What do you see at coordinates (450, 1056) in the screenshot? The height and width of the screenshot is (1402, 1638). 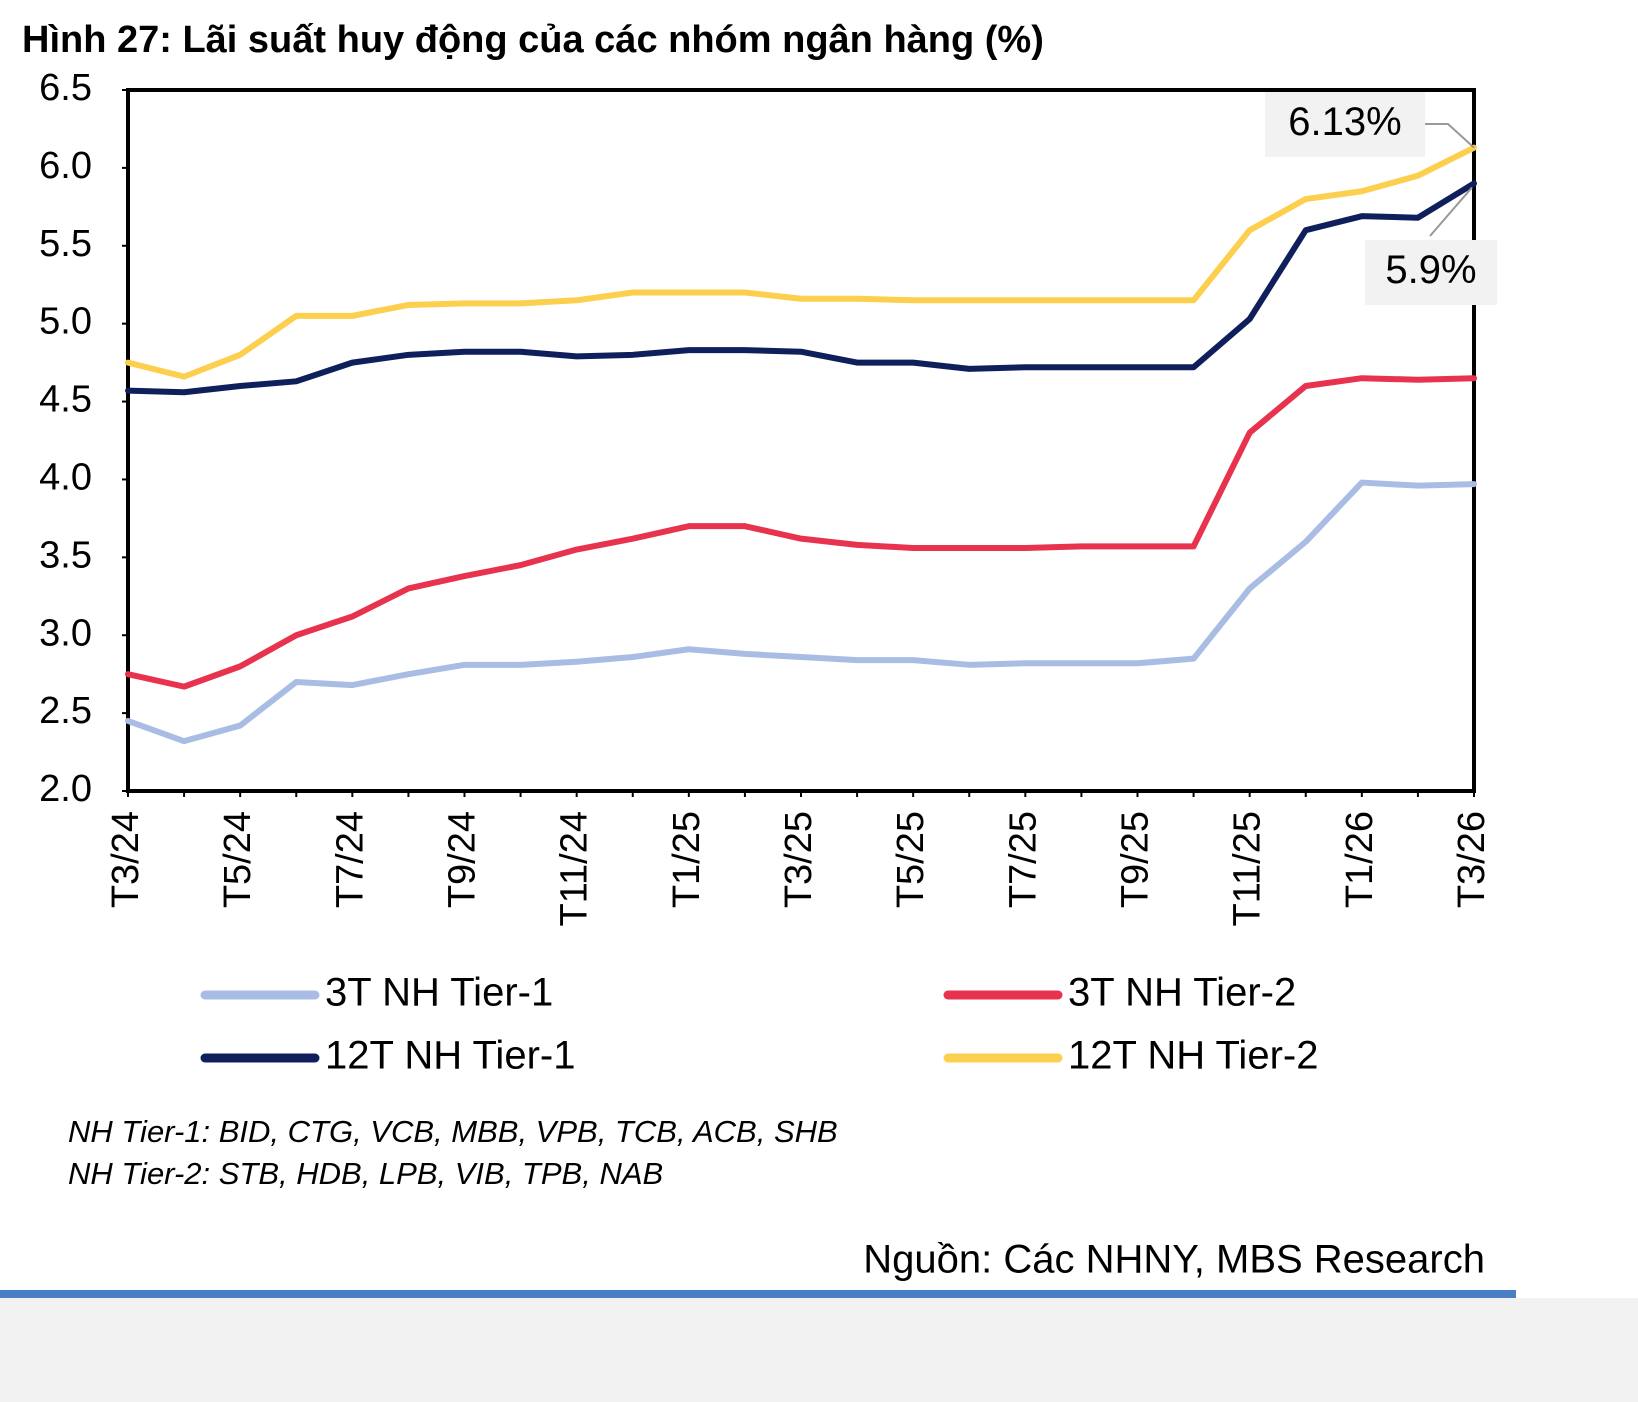 I see `legend-label: 12T NH Tier-1` at bounding box center [450, 1056].